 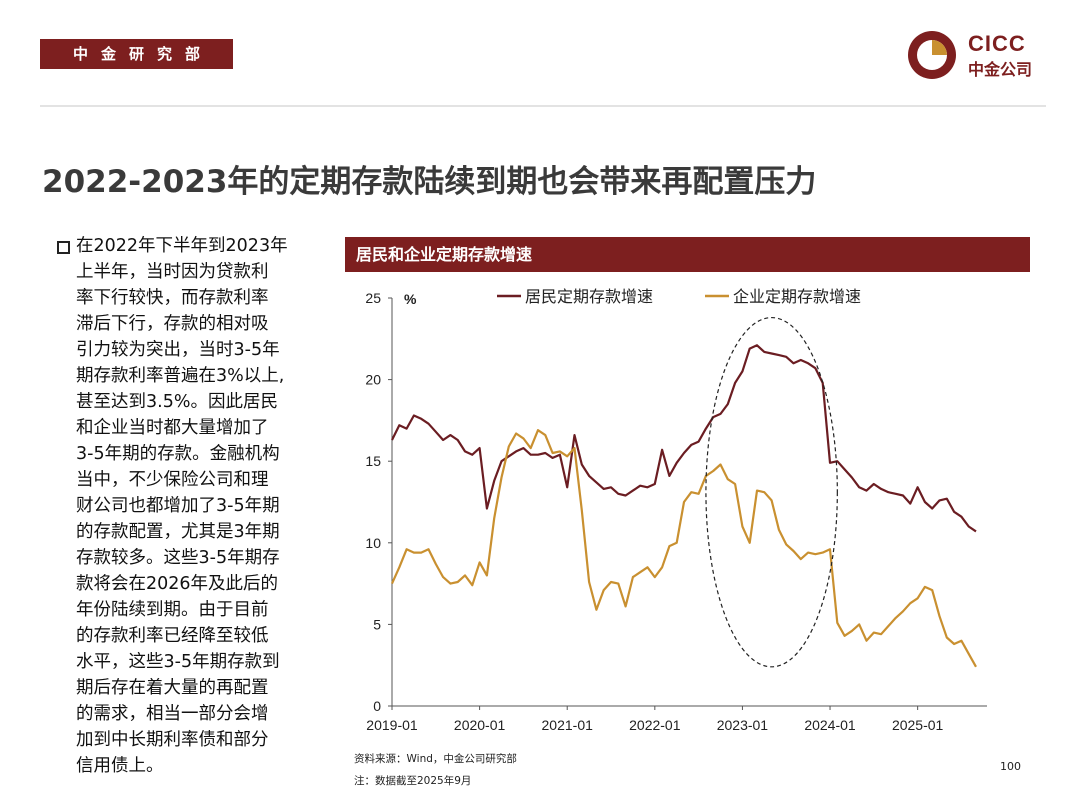 I want to click on logo-text-en: CICC, so click(x=997, y=43).